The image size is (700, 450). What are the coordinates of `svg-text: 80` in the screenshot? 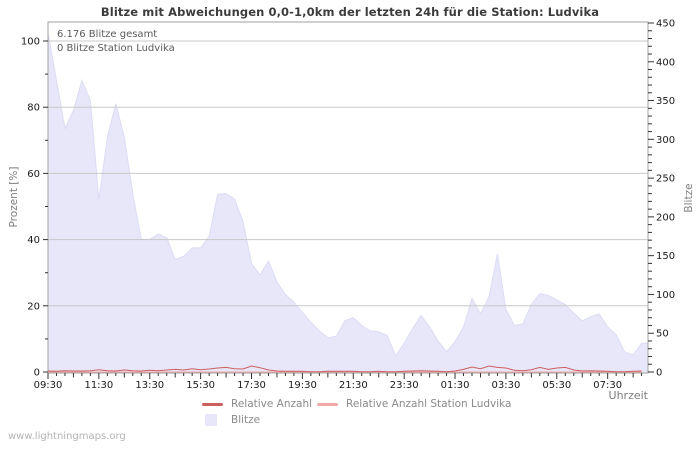 It's located at (33, 108).